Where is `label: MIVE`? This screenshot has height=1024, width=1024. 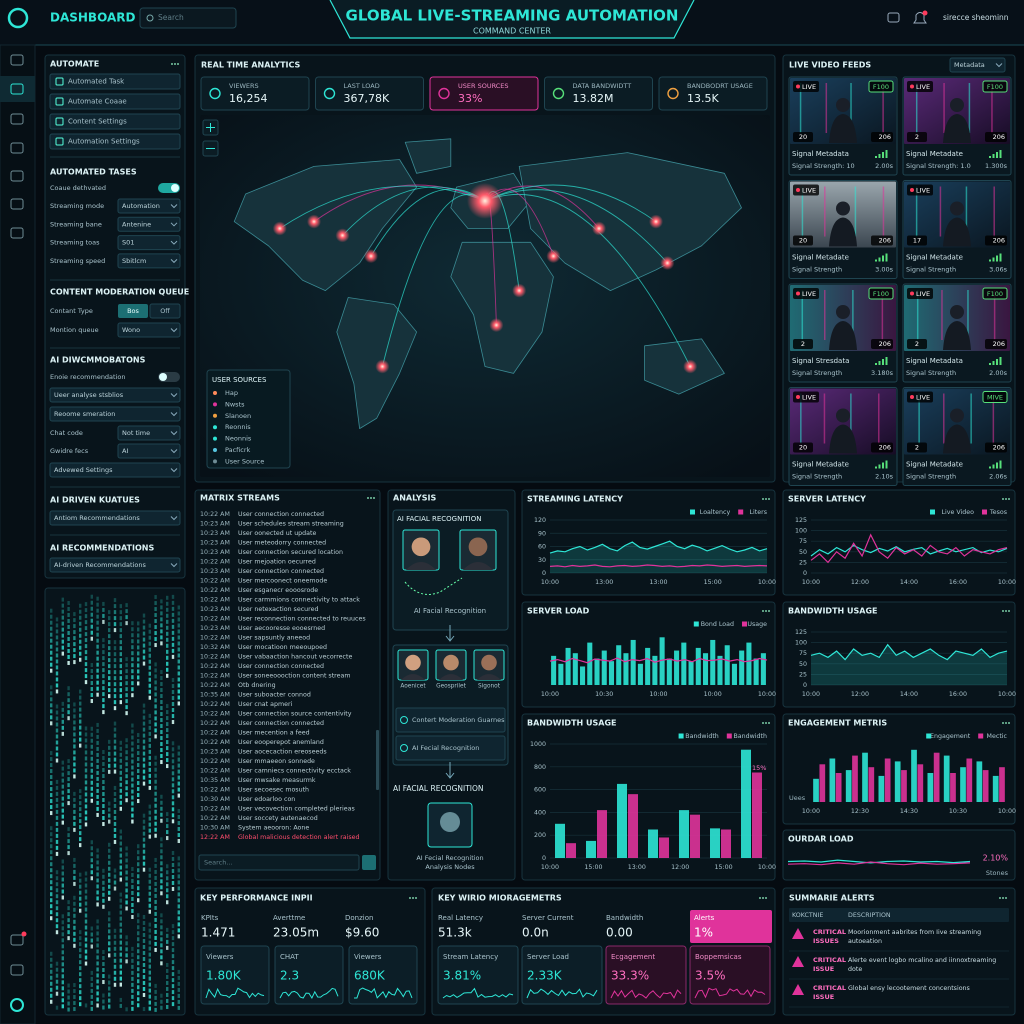
label: MIVE is located at coordinates (995, 398).